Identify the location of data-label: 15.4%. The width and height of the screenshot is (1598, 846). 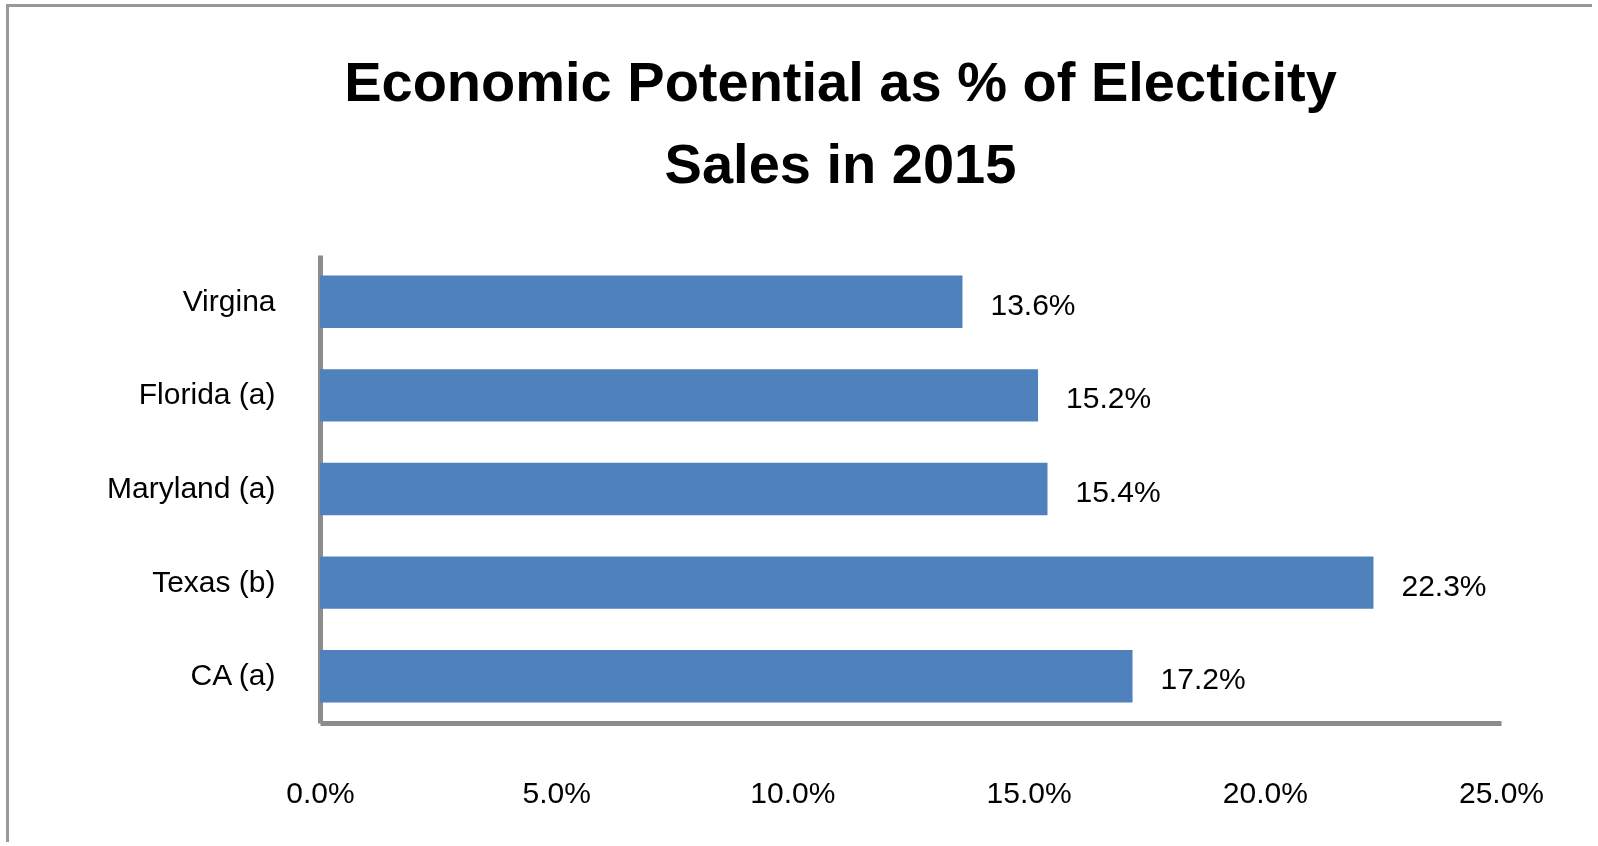
(1118, 491).